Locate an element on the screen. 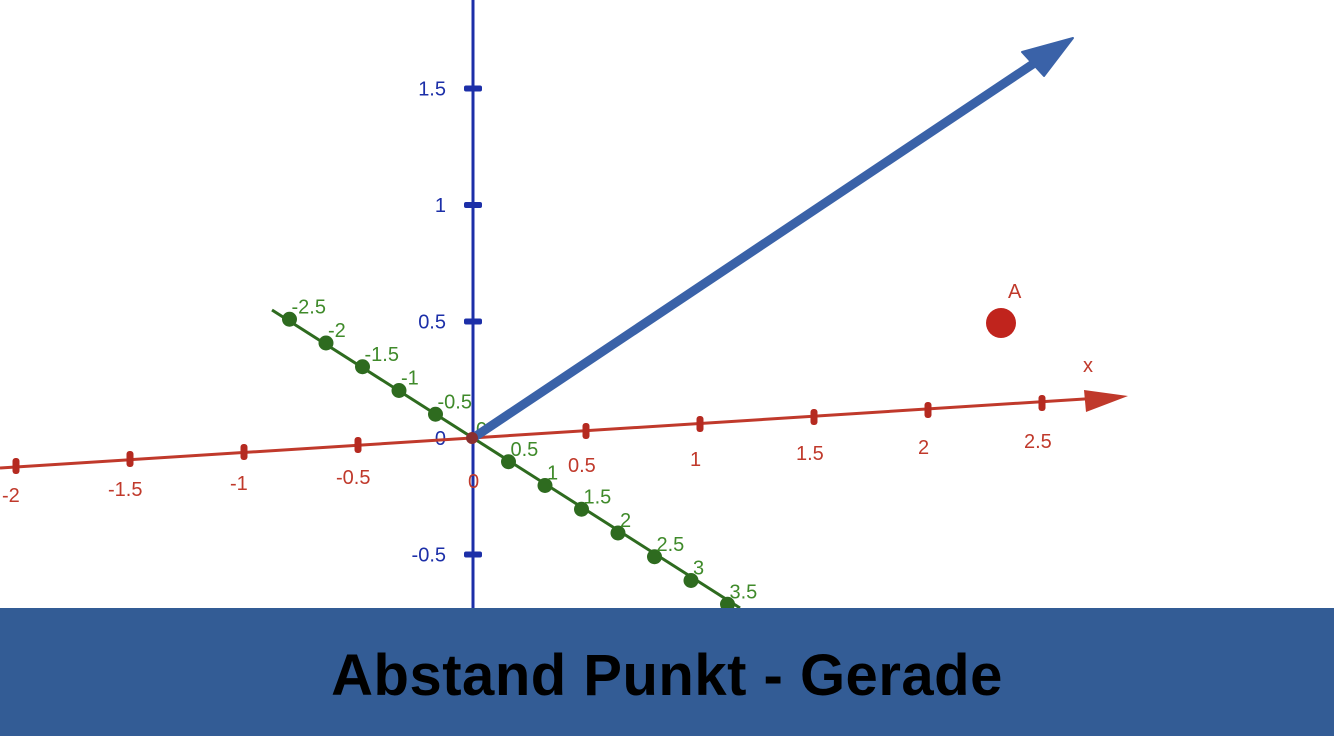 This screenshot has height=736, width=1334. z-tick-label: -2 is located at coordinates (337, 331).